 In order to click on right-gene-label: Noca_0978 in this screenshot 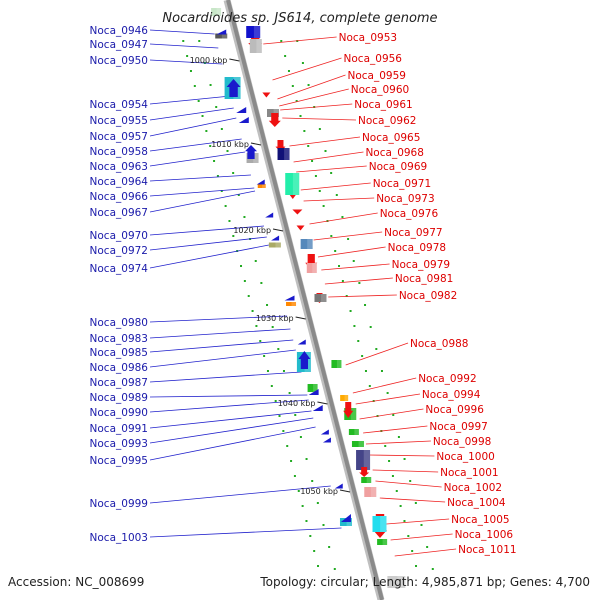, I will do `click(417, 248)`.